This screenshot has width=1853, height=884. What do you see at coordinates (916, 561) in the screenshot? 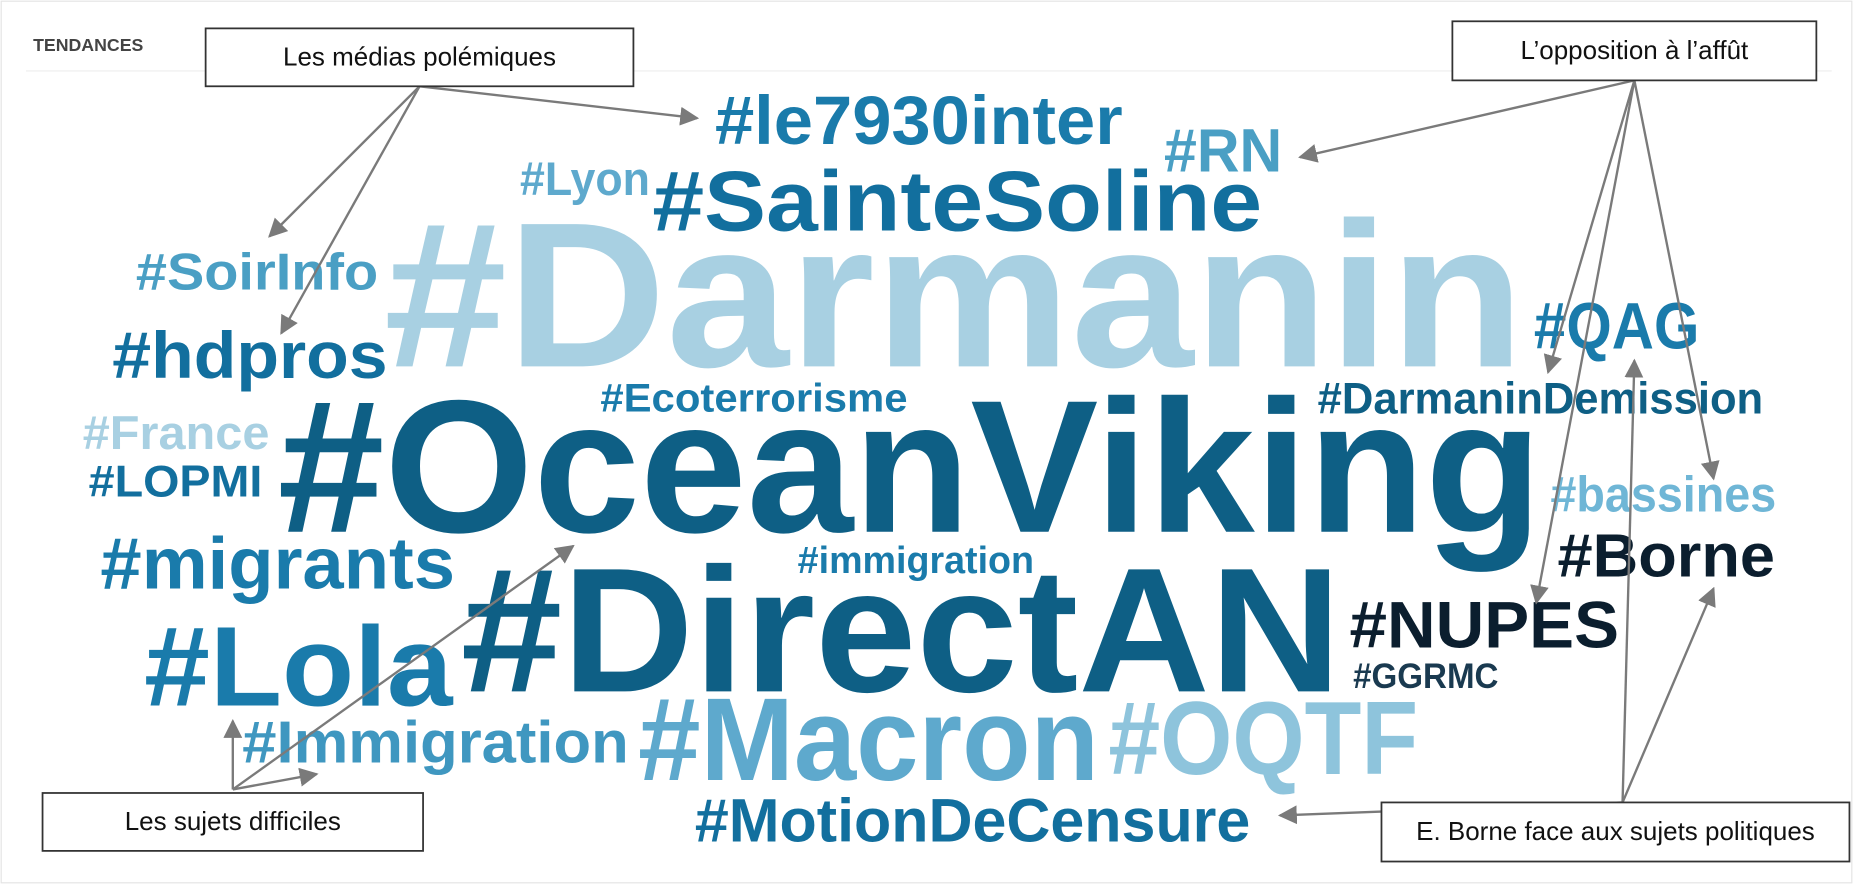
I see `hashtag: #immigration` at bounding box center [916, 561].